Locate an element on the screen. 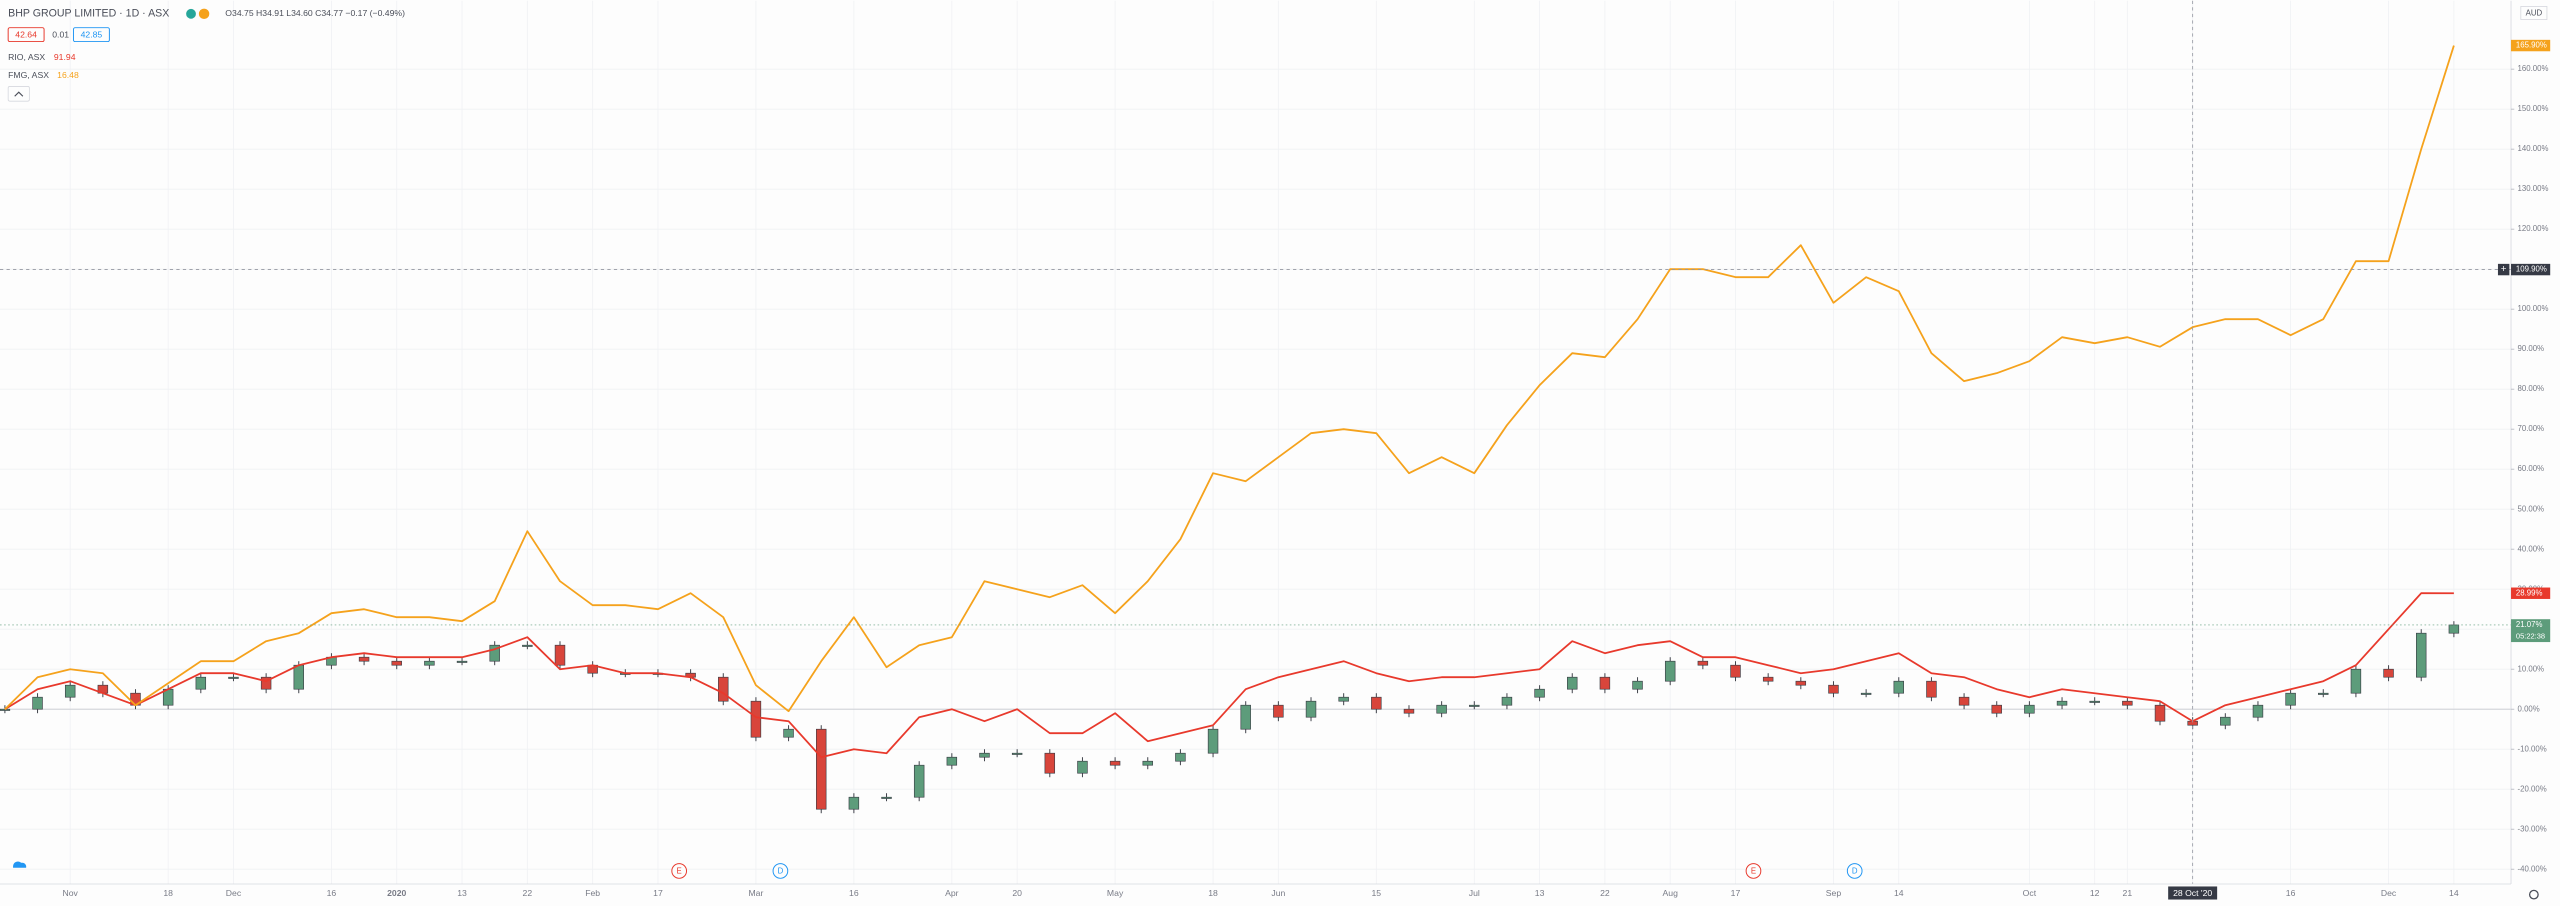  x-tick-label: 12 is located at coordinates (2095, 893).